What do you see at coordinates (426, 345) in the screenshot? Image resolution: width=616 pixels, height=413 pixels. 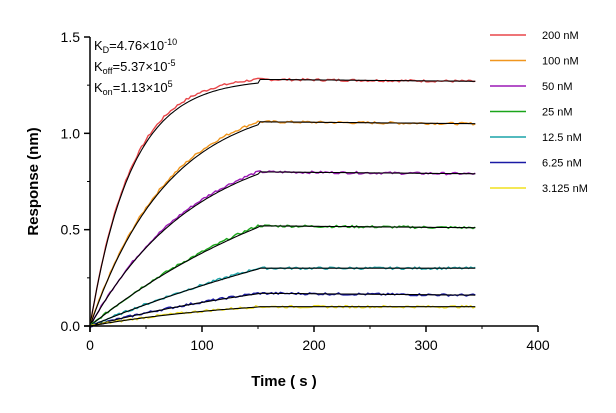 I see `x-tick-label-3: 300` at bounding box center [426, 345].